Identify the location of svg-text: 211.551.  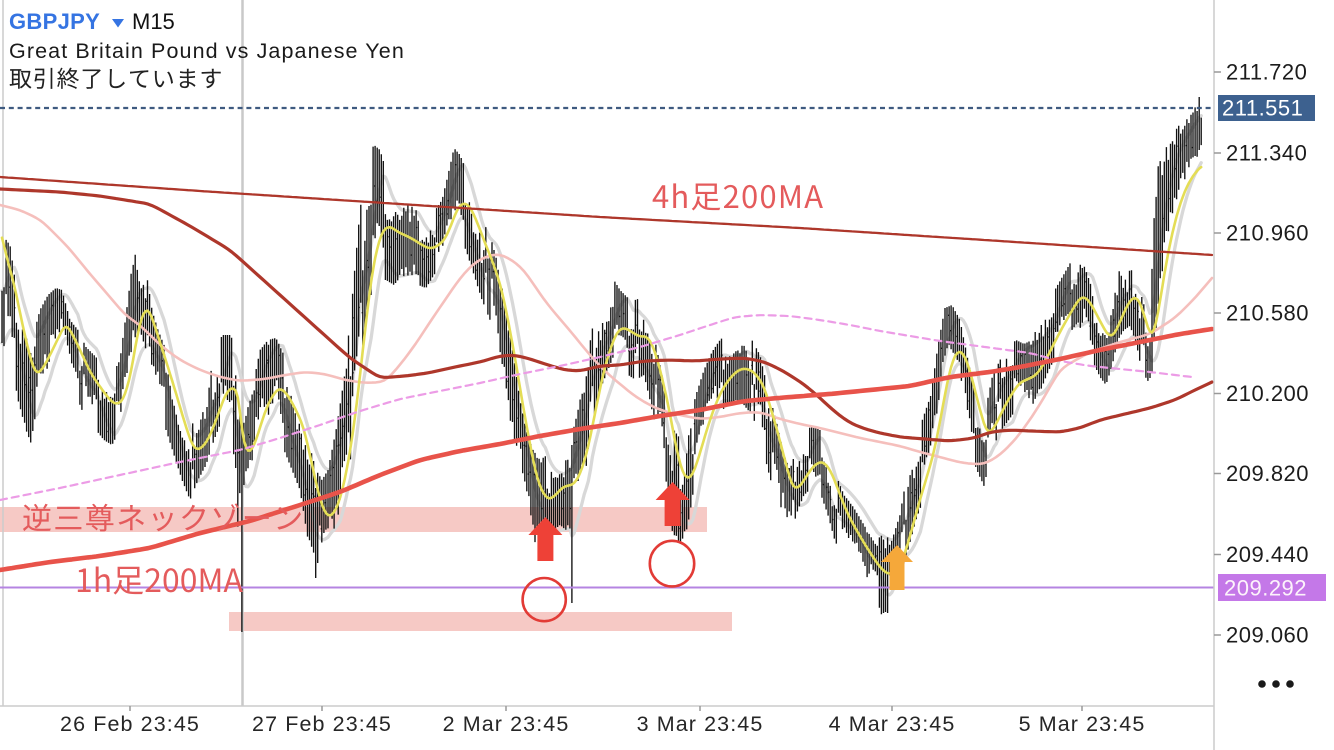
(1262, 108).